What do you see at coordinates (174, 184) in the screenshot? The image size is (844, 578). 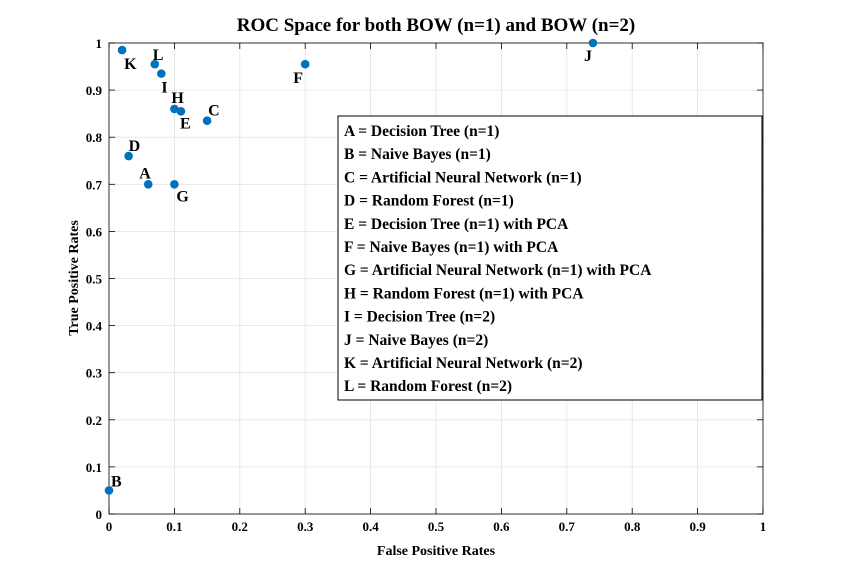 I see `data-point-g` at bounding box center [174, 184].